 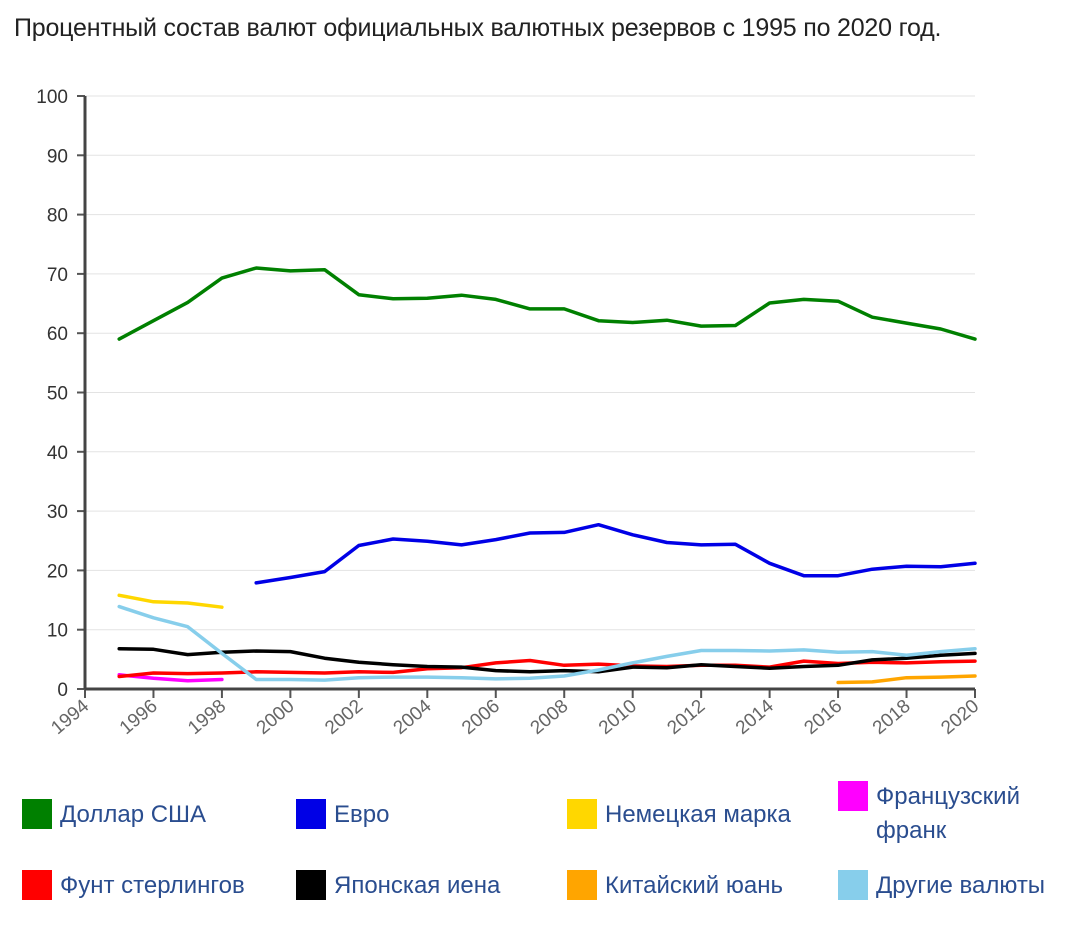 What do you see at coordinates (133, 814) in the screenshot?
I see `legend-label-usd: Доллар США` at bounding box center [133, 814].